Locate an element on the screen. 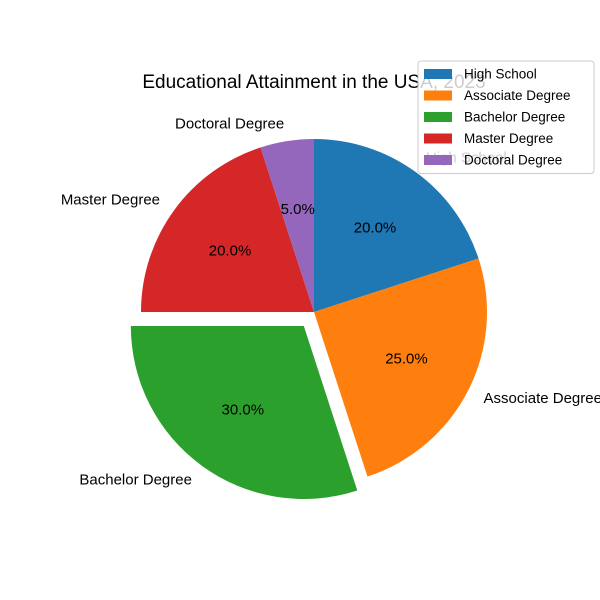 Image resolution: width=600 pixels, height=600 pixels. percent-label-high-school: 20.0% is located at coordinates (375, 228).